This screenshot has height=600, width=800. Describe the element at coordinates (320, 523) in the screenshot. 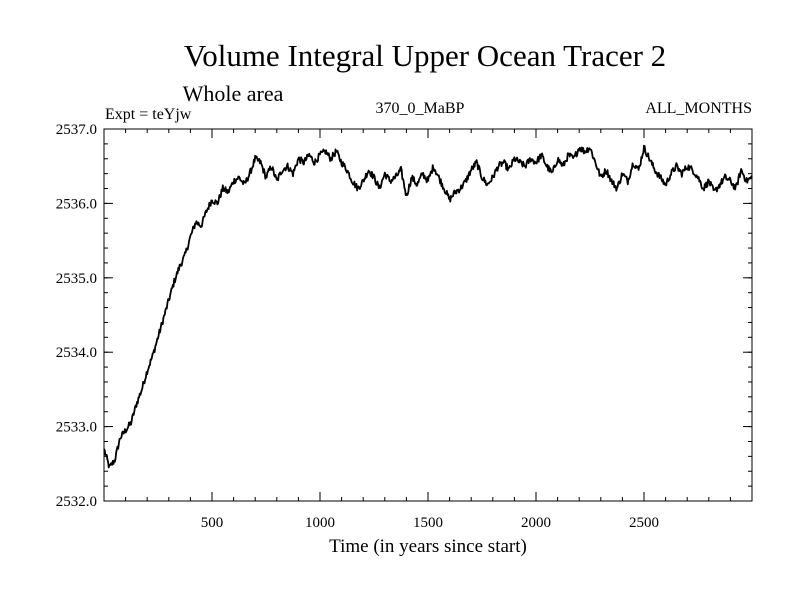

I see `x-tick-label: 1000` at that location.